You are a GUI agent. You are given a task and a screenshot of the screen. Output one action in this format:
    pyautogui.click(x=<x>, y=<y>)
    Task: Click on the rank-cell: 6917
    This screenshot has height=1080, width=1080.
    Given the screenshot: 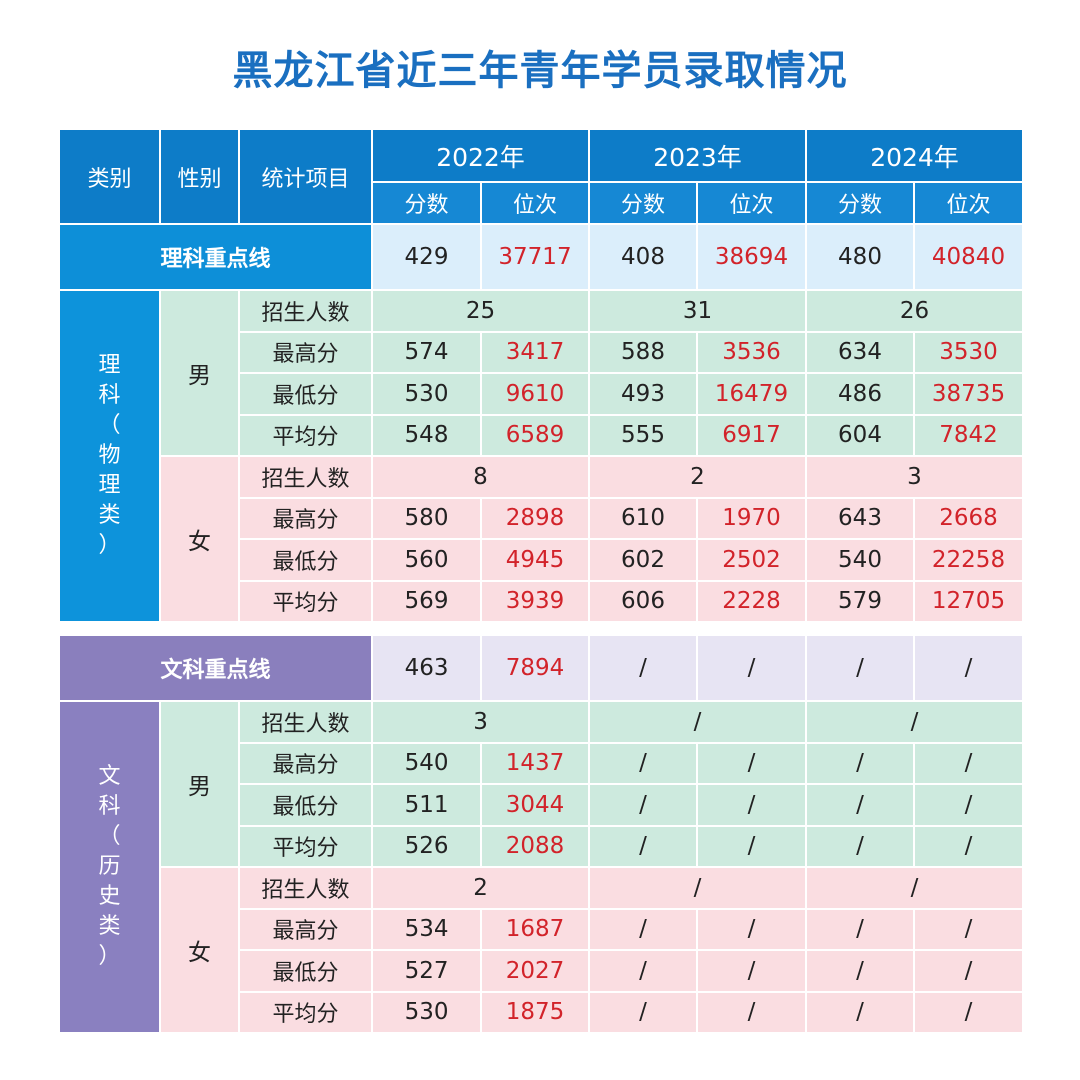 What is the action you would take?
    pyautogui.click(x=751, y=435)
    